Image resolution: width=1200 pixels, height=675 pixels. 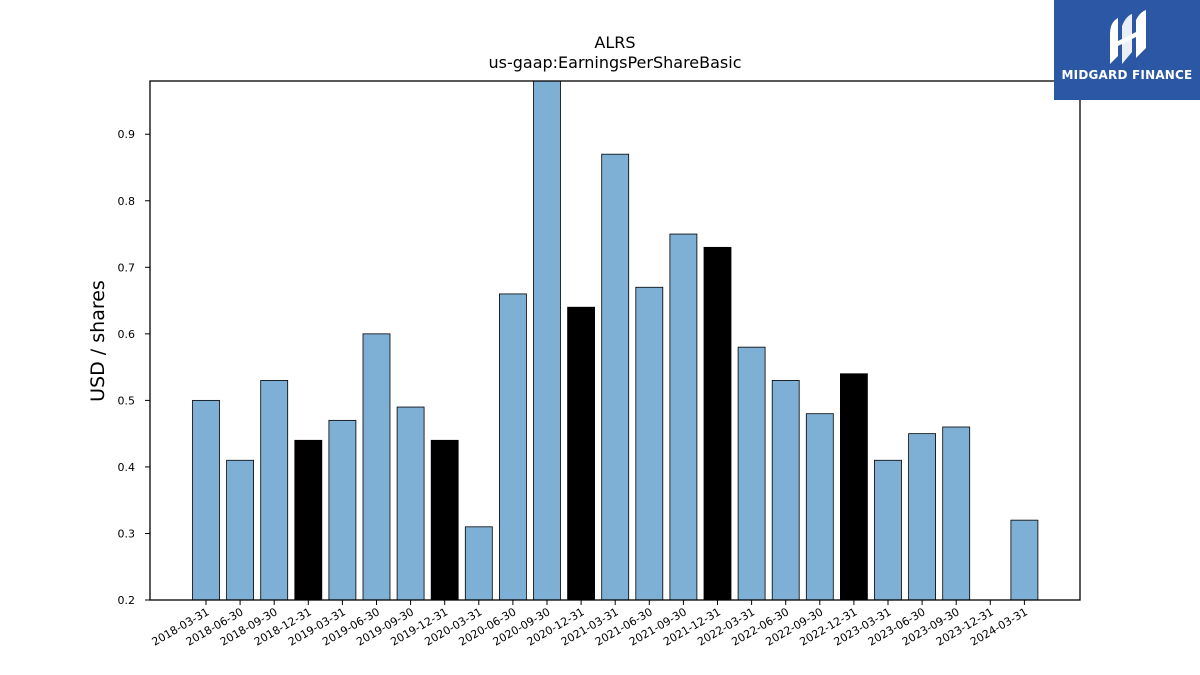 I want to click on y-tick-label-0.8: 0.8, so click(x=127, y=201).